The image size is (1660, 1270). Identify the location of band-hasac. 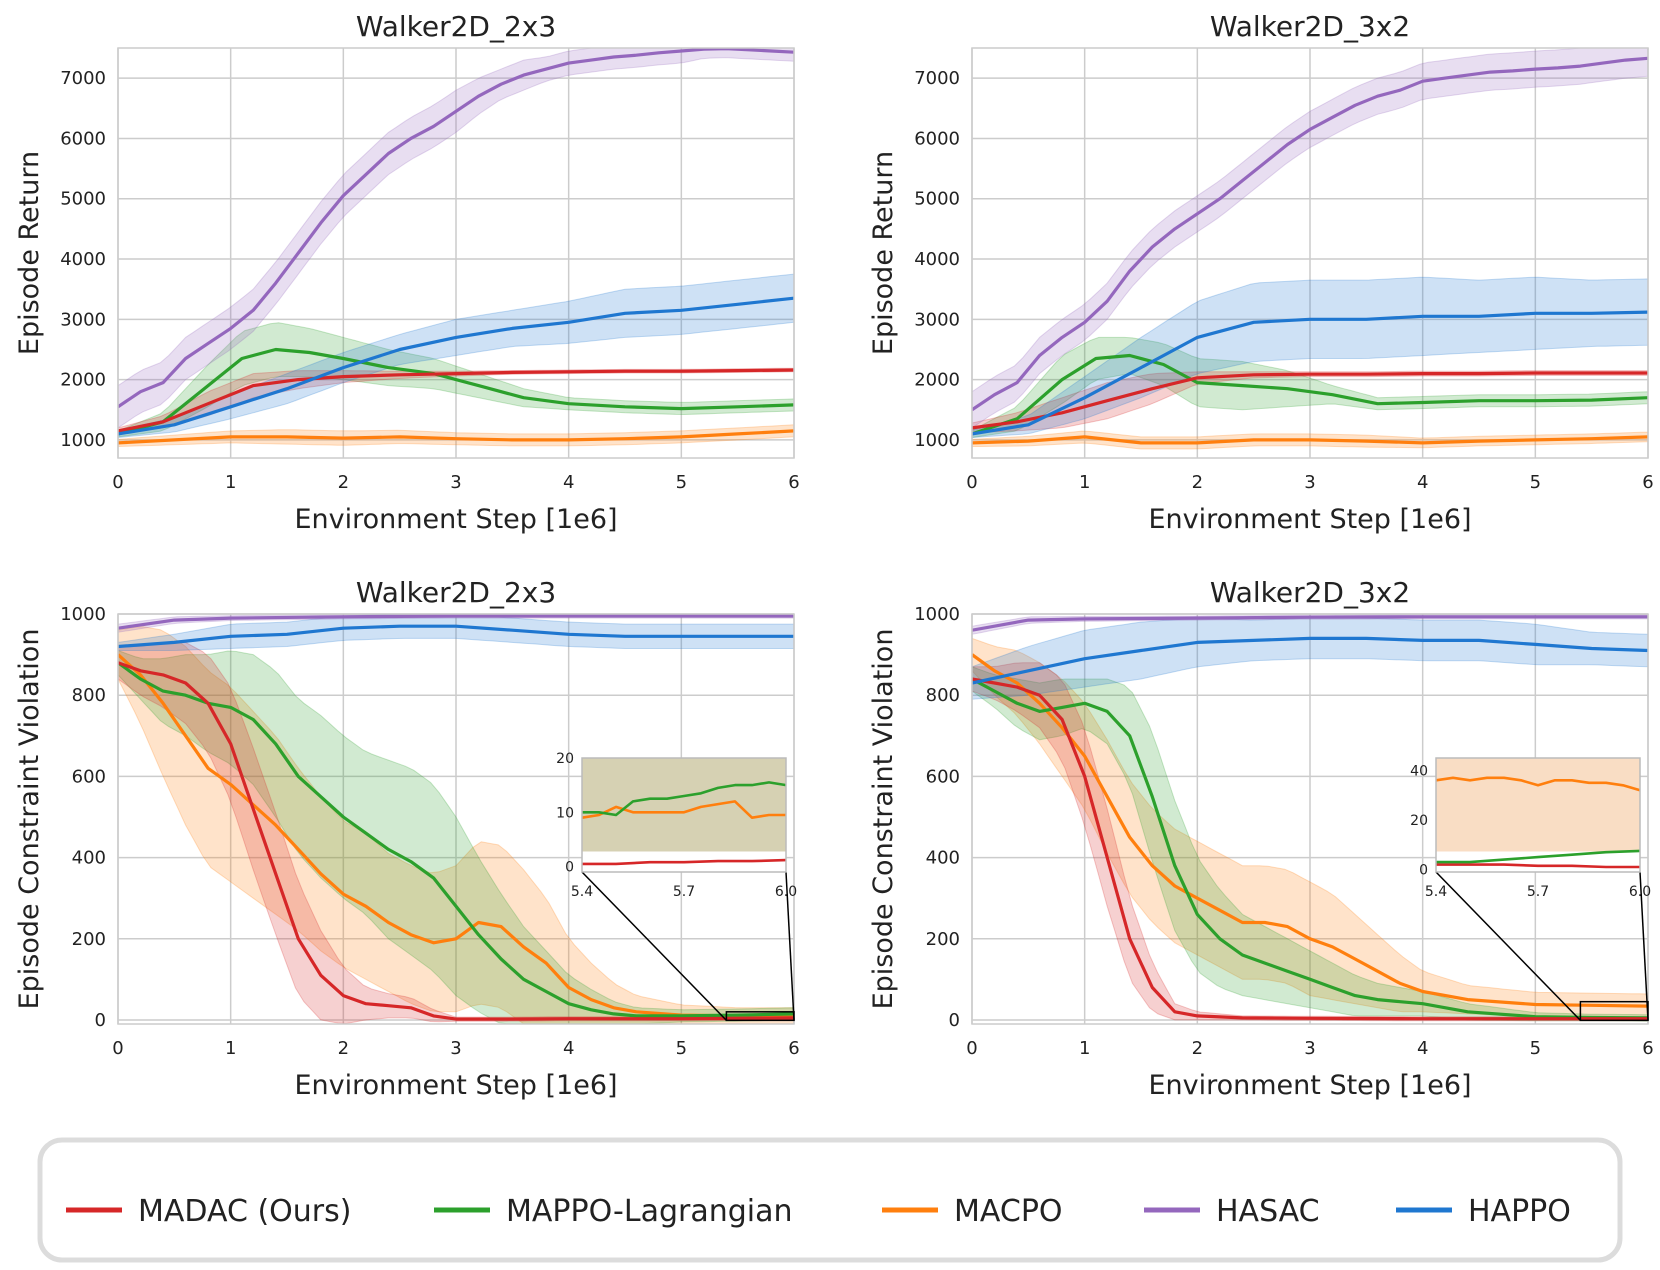
(456, 238).